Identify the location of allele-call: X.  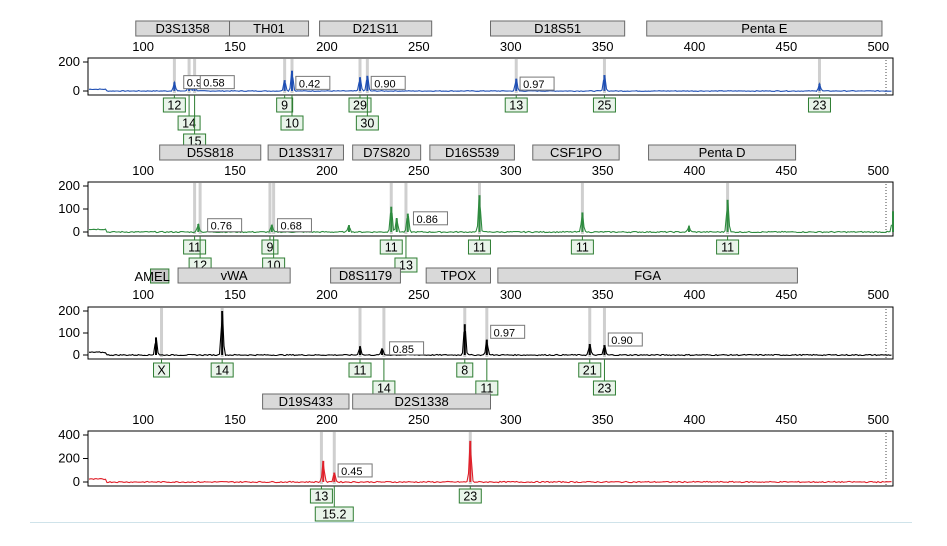
(162, 368).